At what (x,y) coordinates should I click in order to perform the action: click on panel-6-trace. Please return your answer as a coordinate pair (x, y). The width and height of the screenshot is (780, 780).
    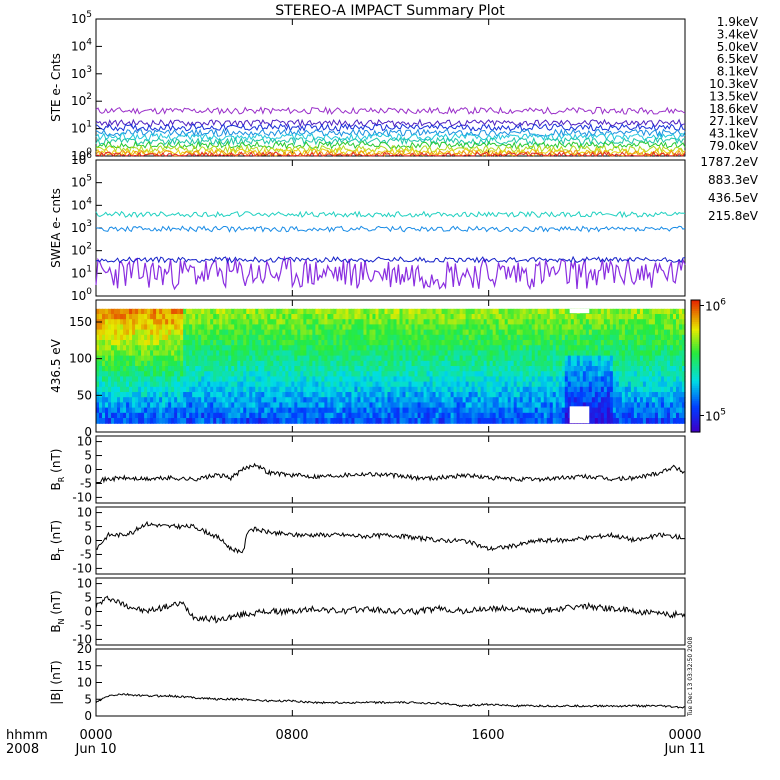
    Looking at the image, I should click on (390, 609).